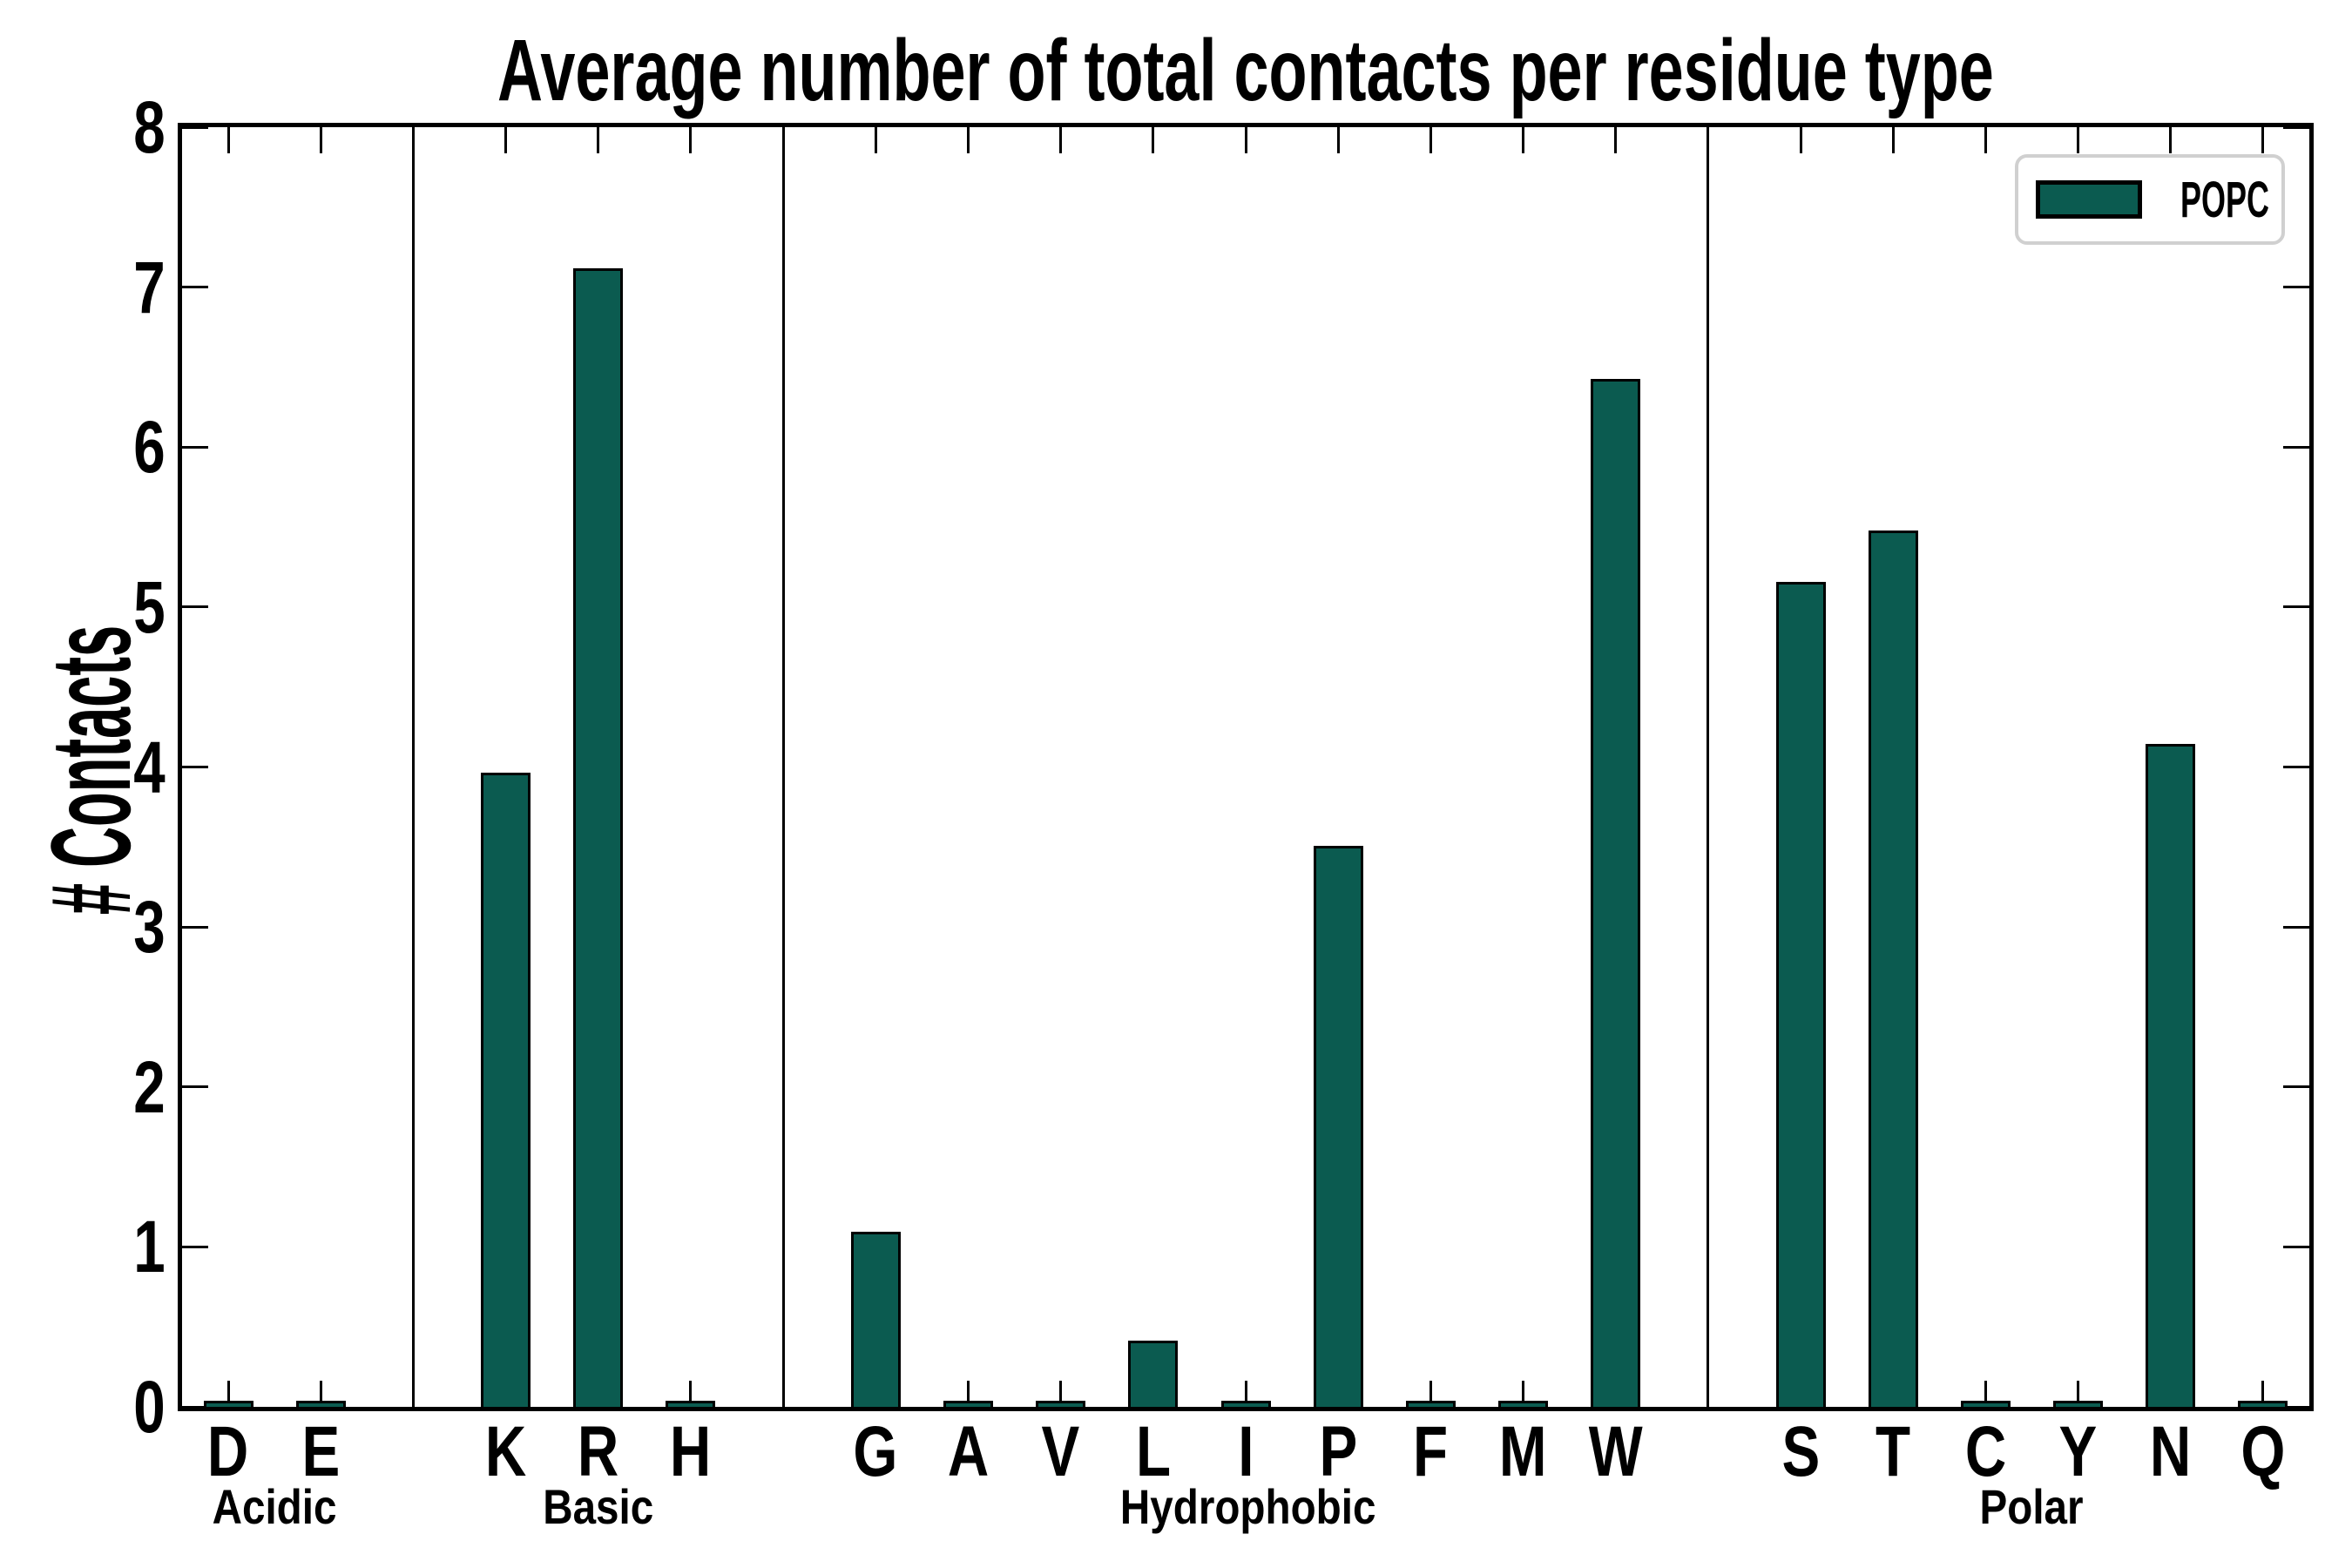 The height and width of the screenshot is (1568, 2352). I want to click on legend-label-text: POPC, so click(2224, 199).